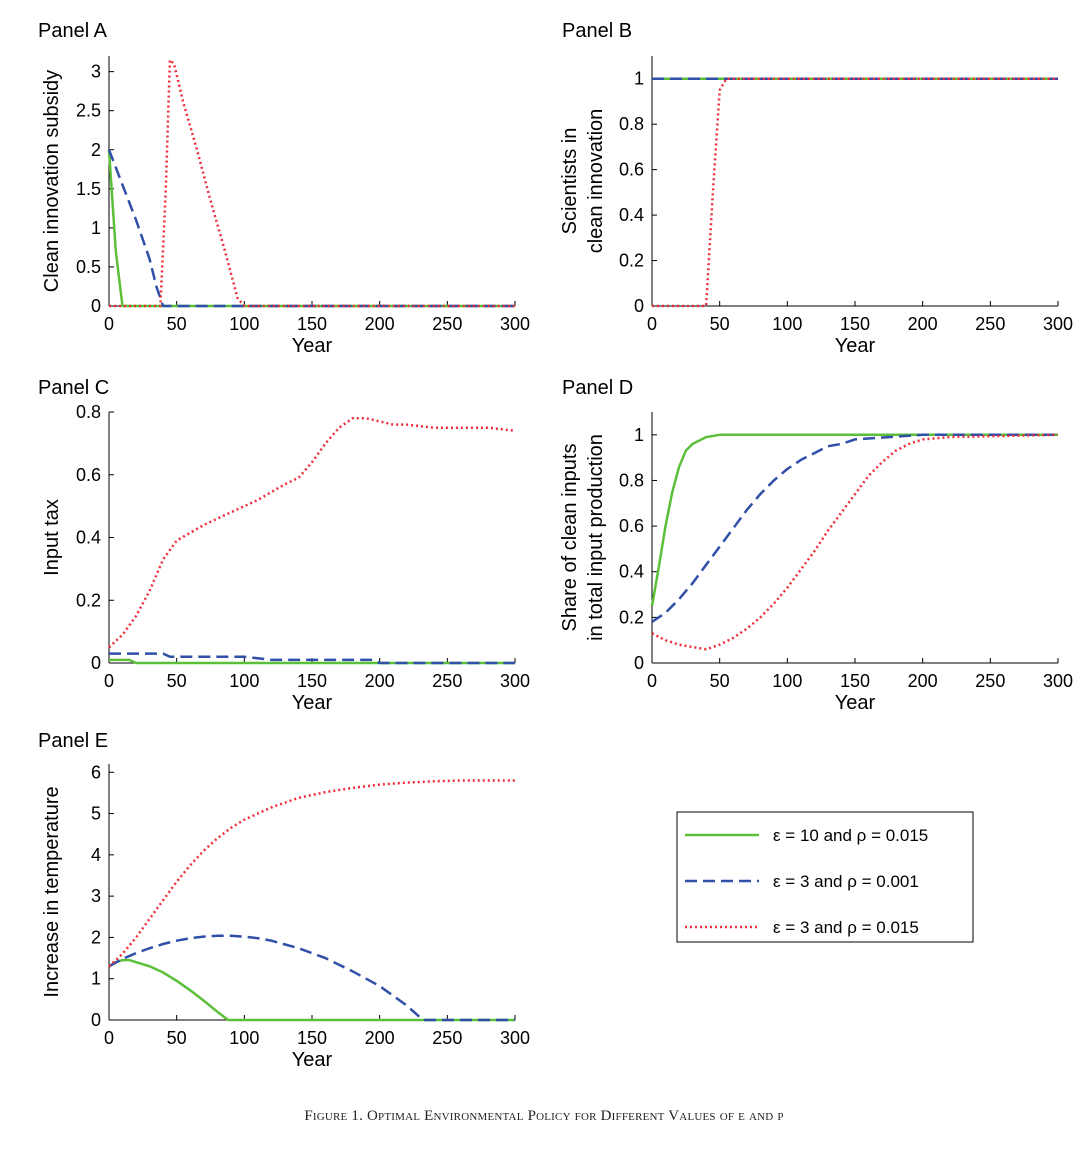  I want to click on y-tick-label: 2.5, so click(88, 111).